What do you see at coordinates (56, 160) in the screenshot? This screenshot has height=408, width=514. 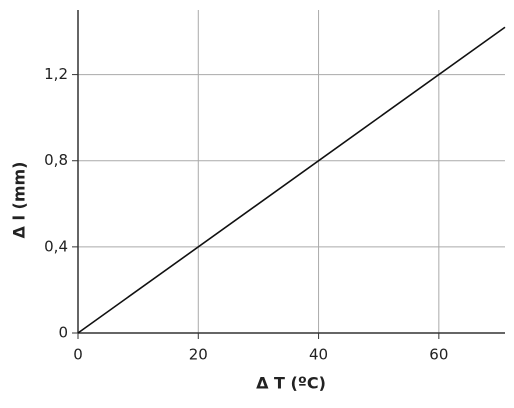 I see `y-tick-label: 0,8` at bounding box center [56, 160].